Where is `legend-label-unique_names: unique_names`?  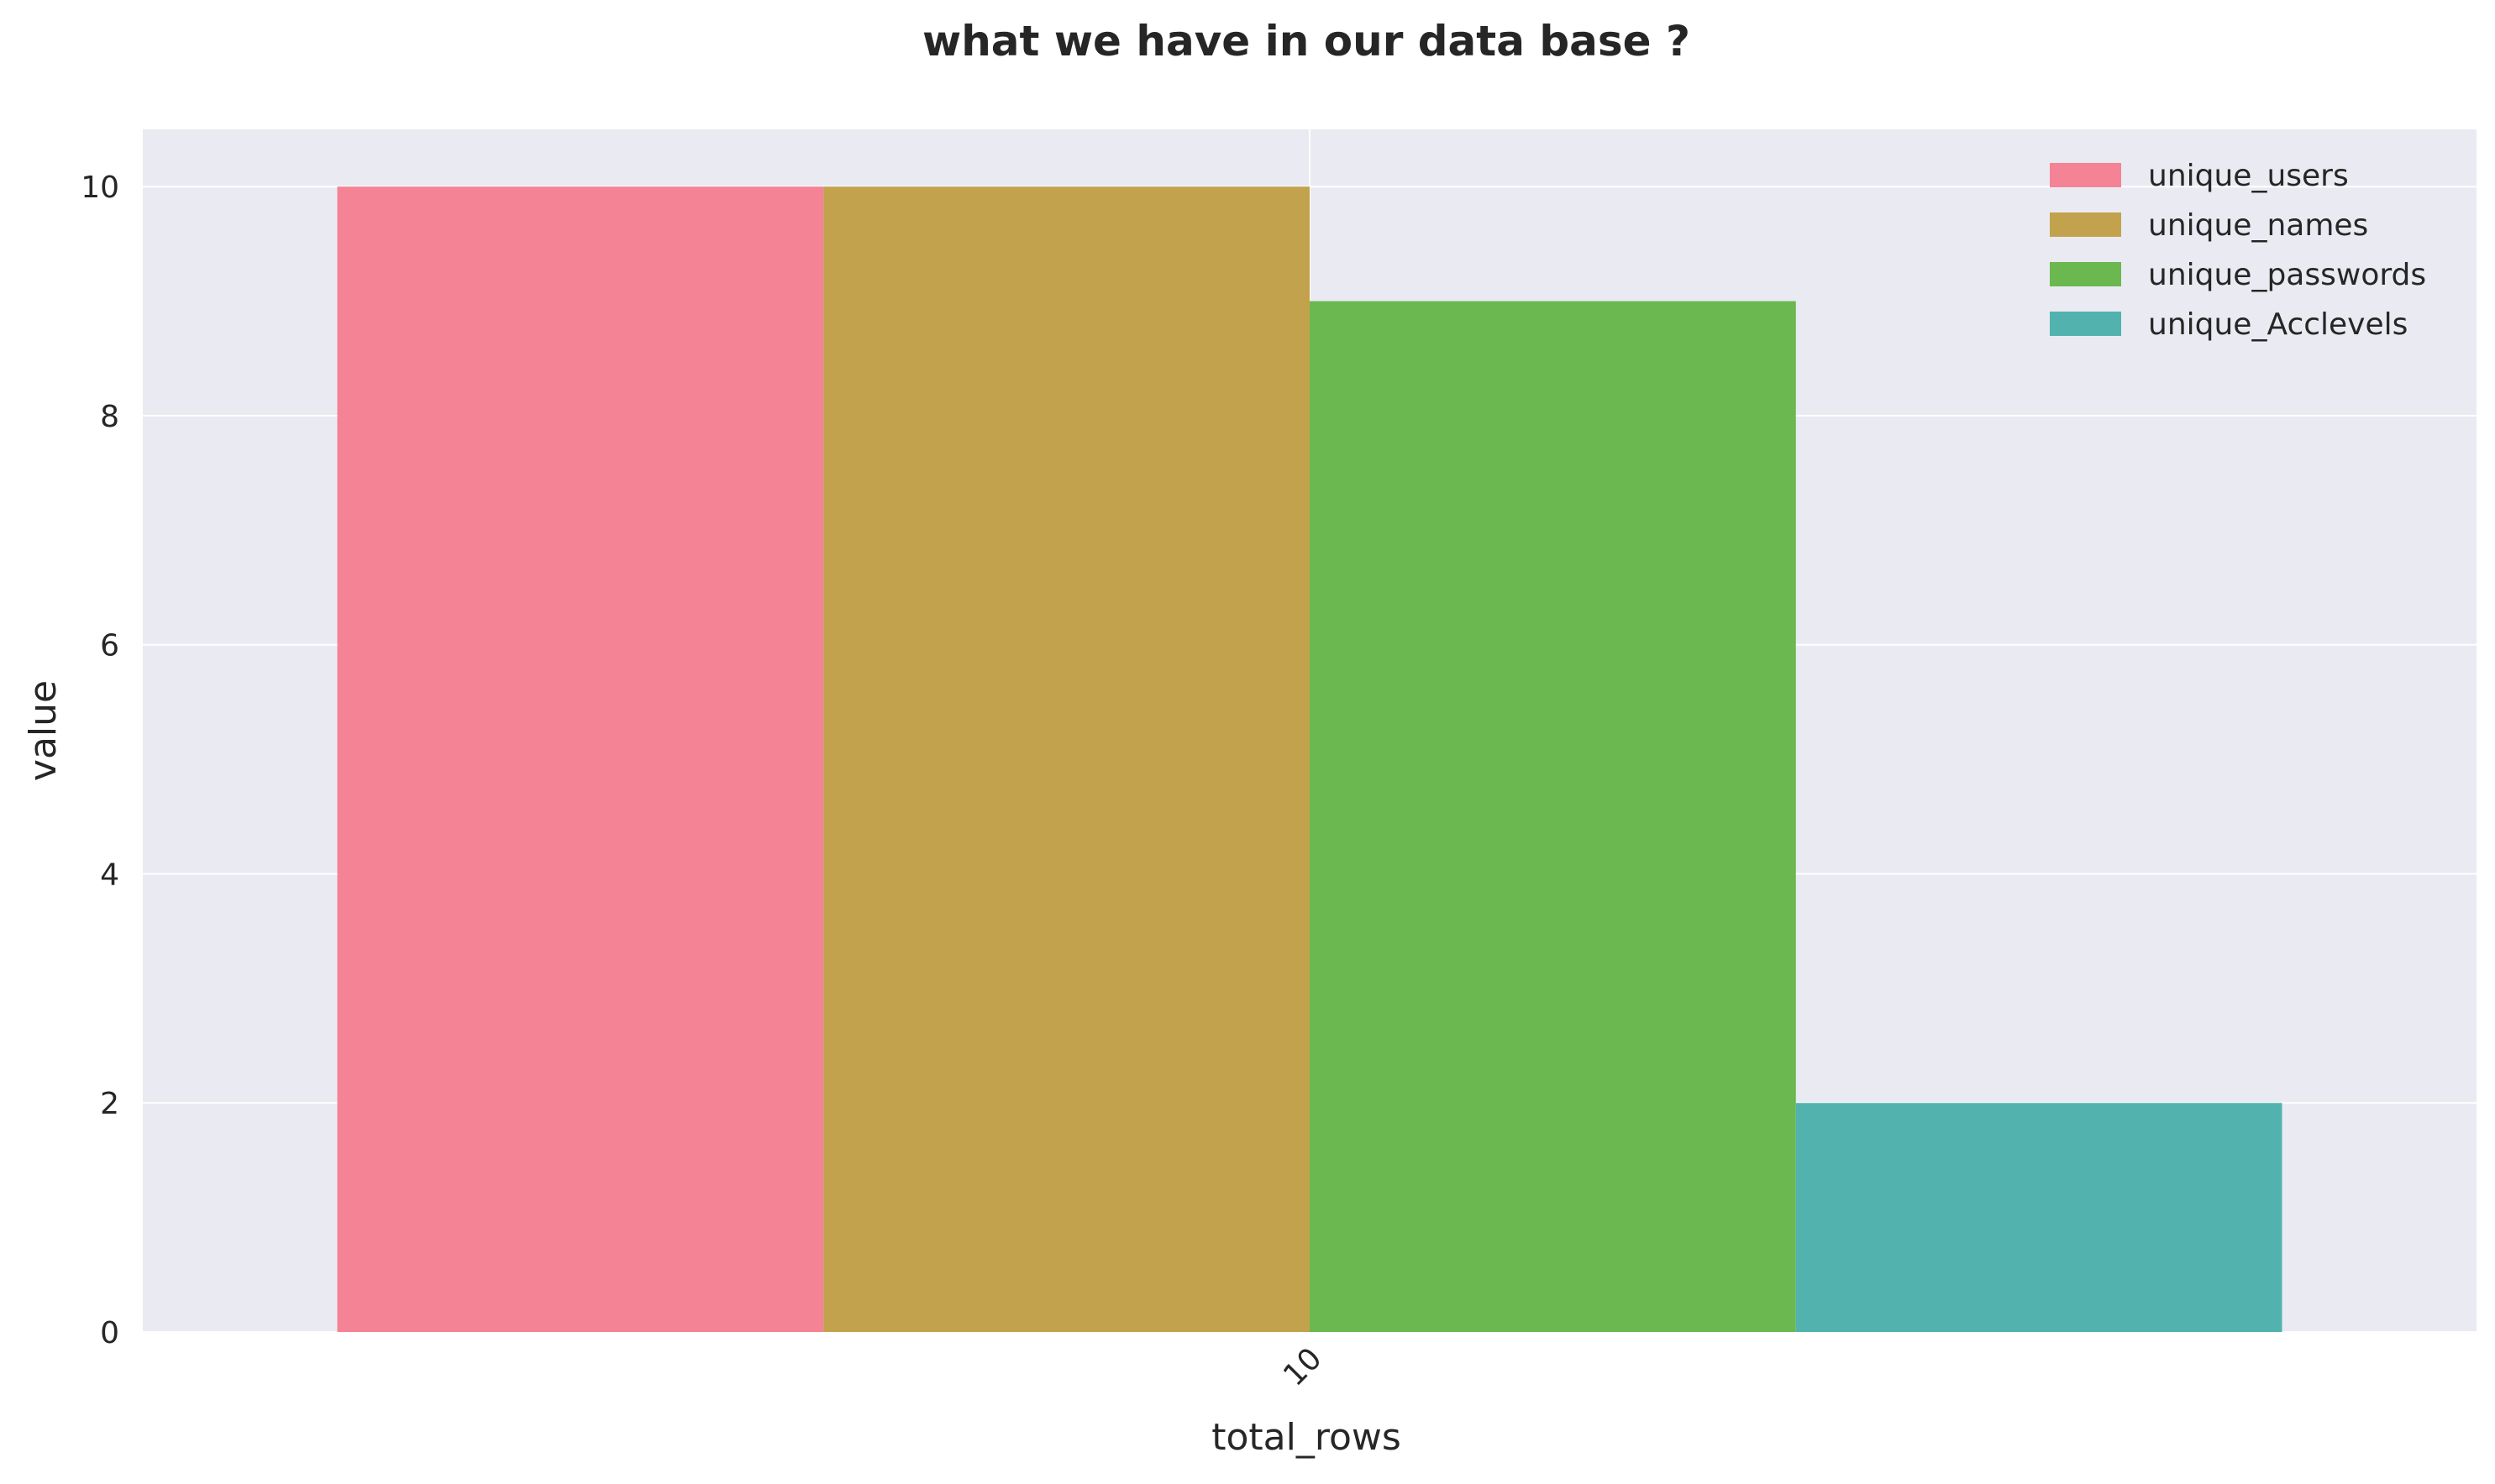 legend-label-unique_names: unique_names is located at coordinates (2258, 225).